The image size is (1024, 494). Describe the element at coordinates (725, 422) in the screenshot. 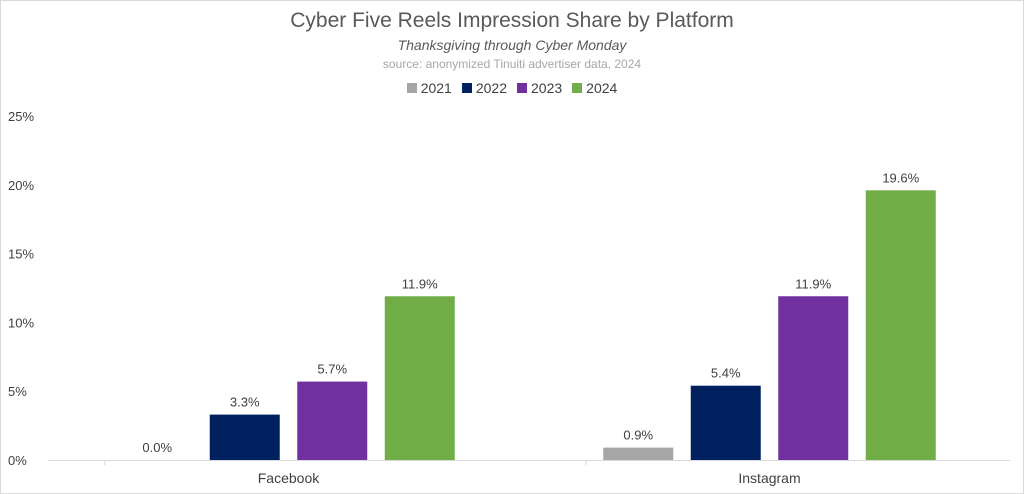

I see `bar-instagram-2022` at that location.